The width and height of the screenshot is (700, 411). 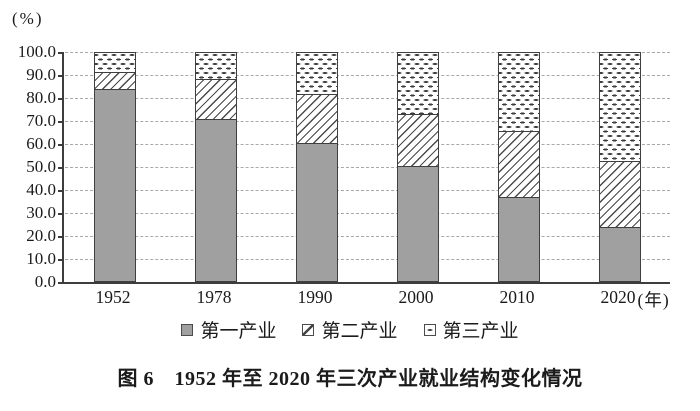 I want to click on bar-2020, so click(x=620, y=167).